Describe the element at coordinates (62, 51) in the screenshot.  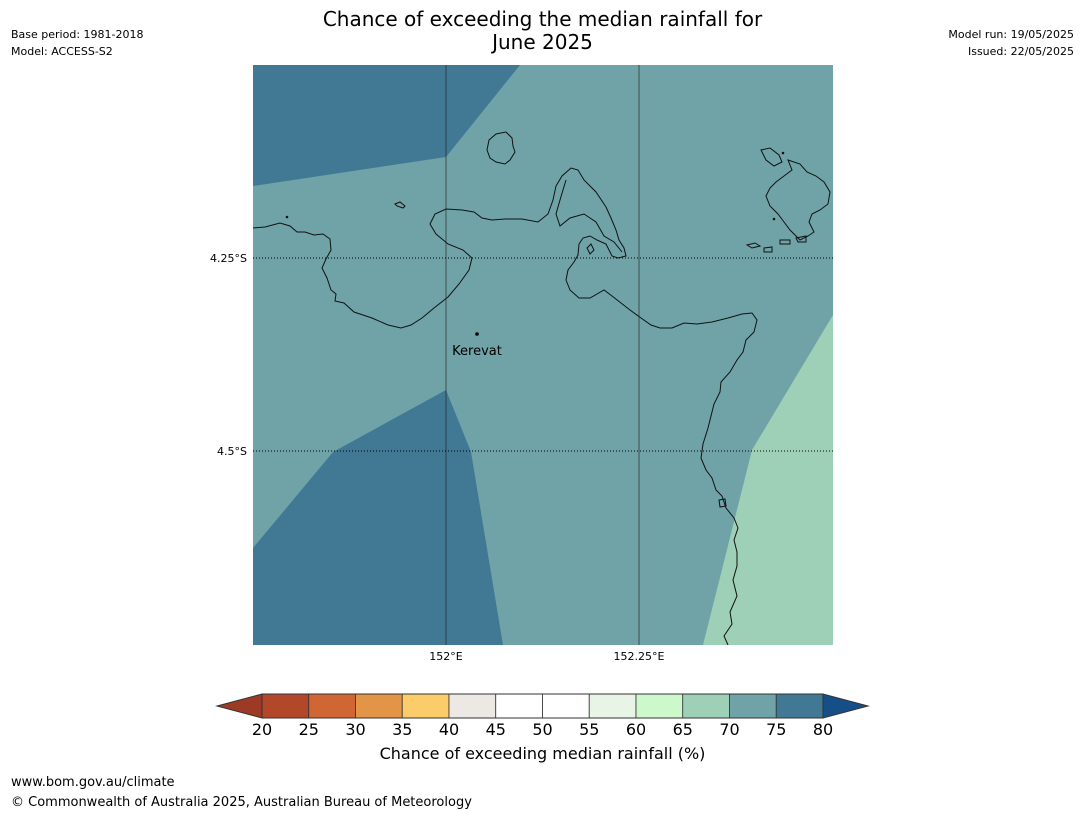
I see `model-name: Model: ACCESS-S2` at that location.